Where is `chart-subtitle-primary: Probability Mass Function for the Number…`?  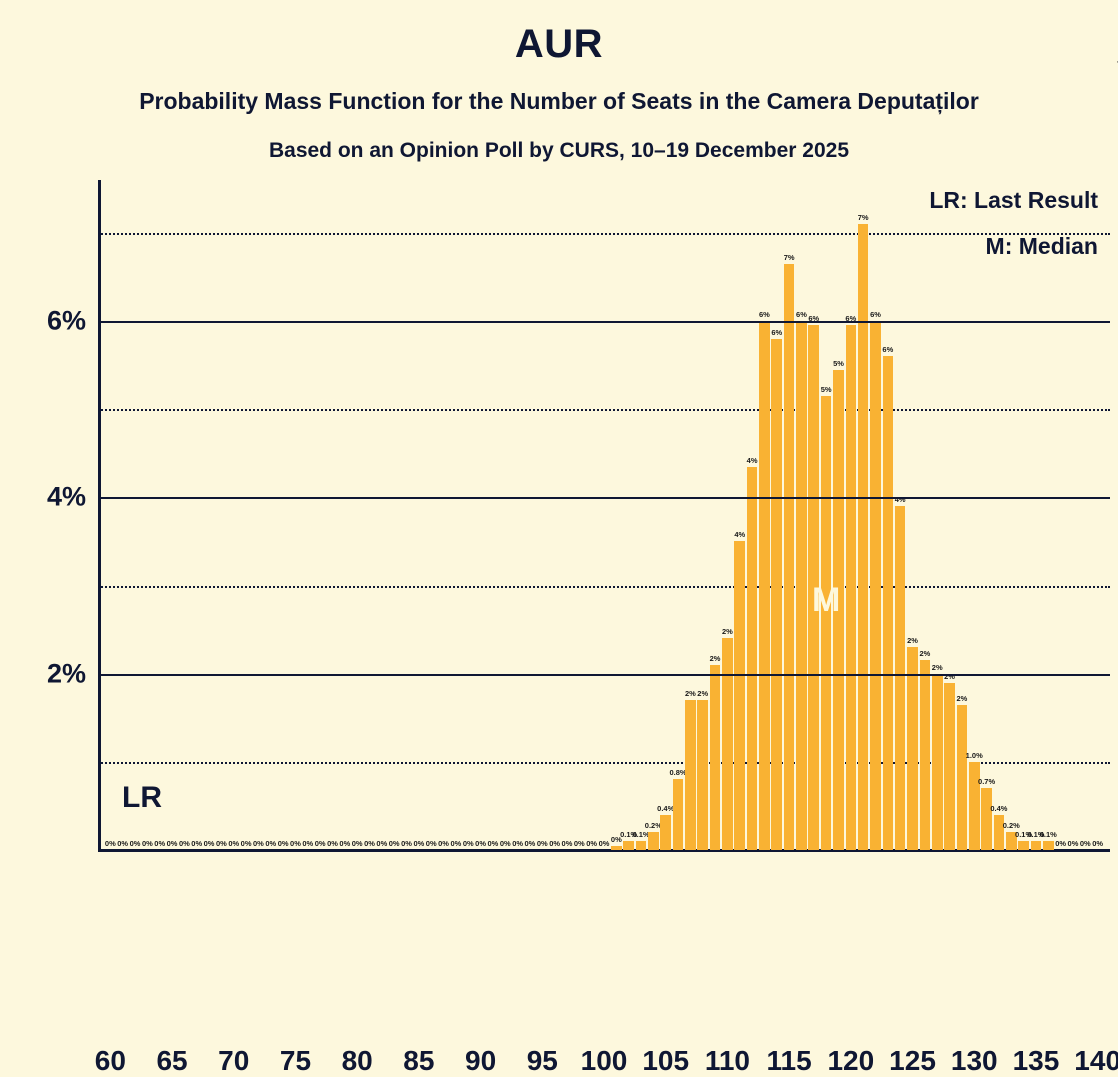 chart-subtitle-primary: Probability Mass Function for the Number… is located at coordinates (559, 101).